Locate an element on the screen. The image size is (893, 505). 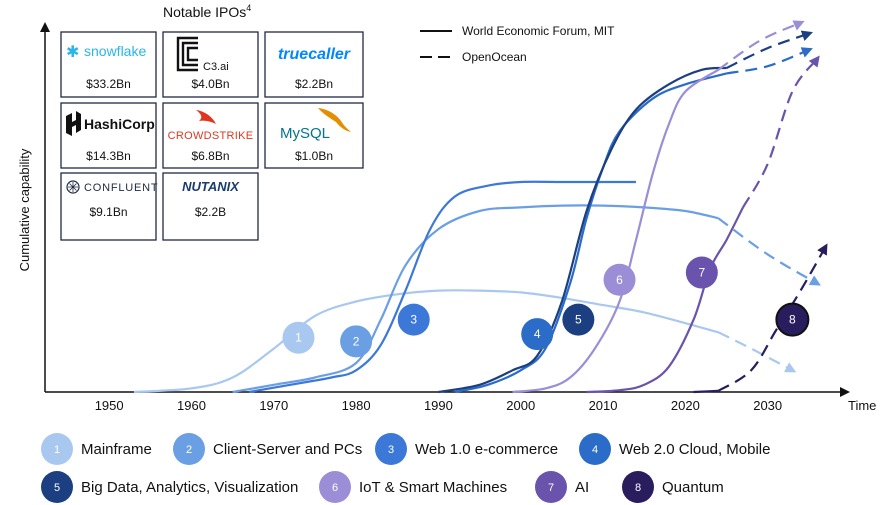
x-tick-labels: 1950 1960 1970 1980 1990 2000 2010 2020 2030 is located at coordinates (438, 405).